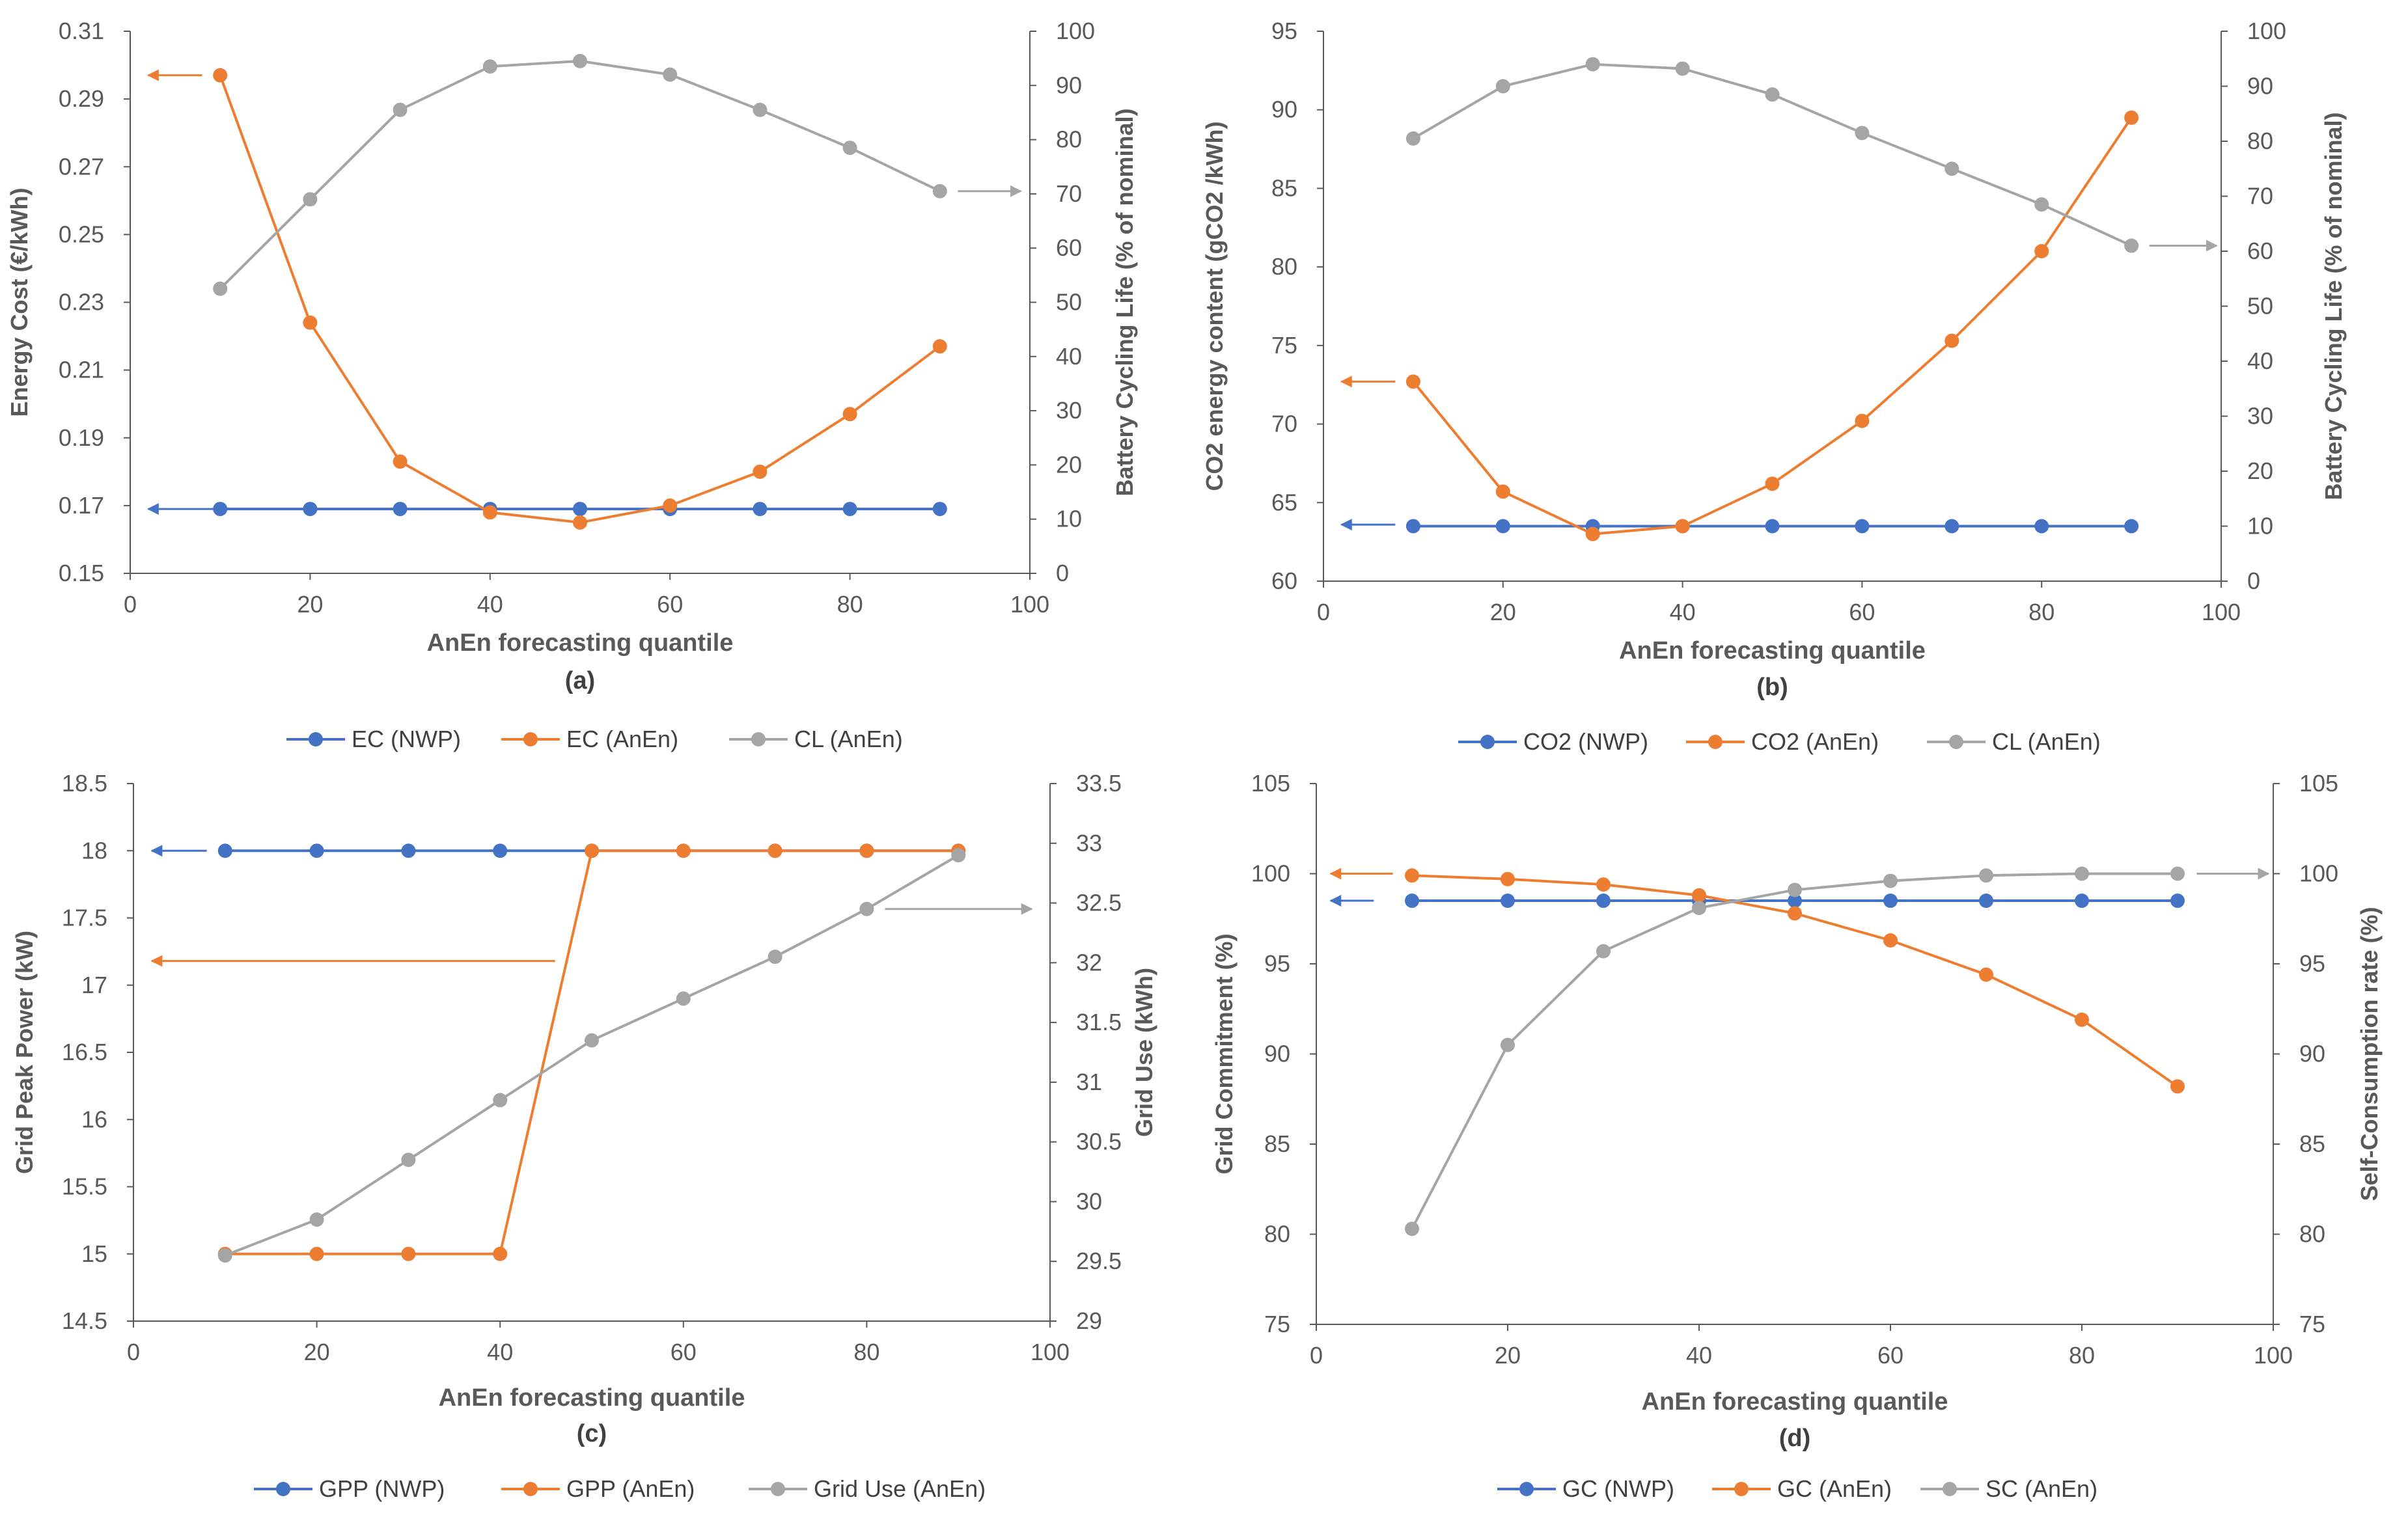 The height and width of the screenshot is (1517, 2408). I want to click on panel-a-right-tick-label: 50, so click(1069, 302).